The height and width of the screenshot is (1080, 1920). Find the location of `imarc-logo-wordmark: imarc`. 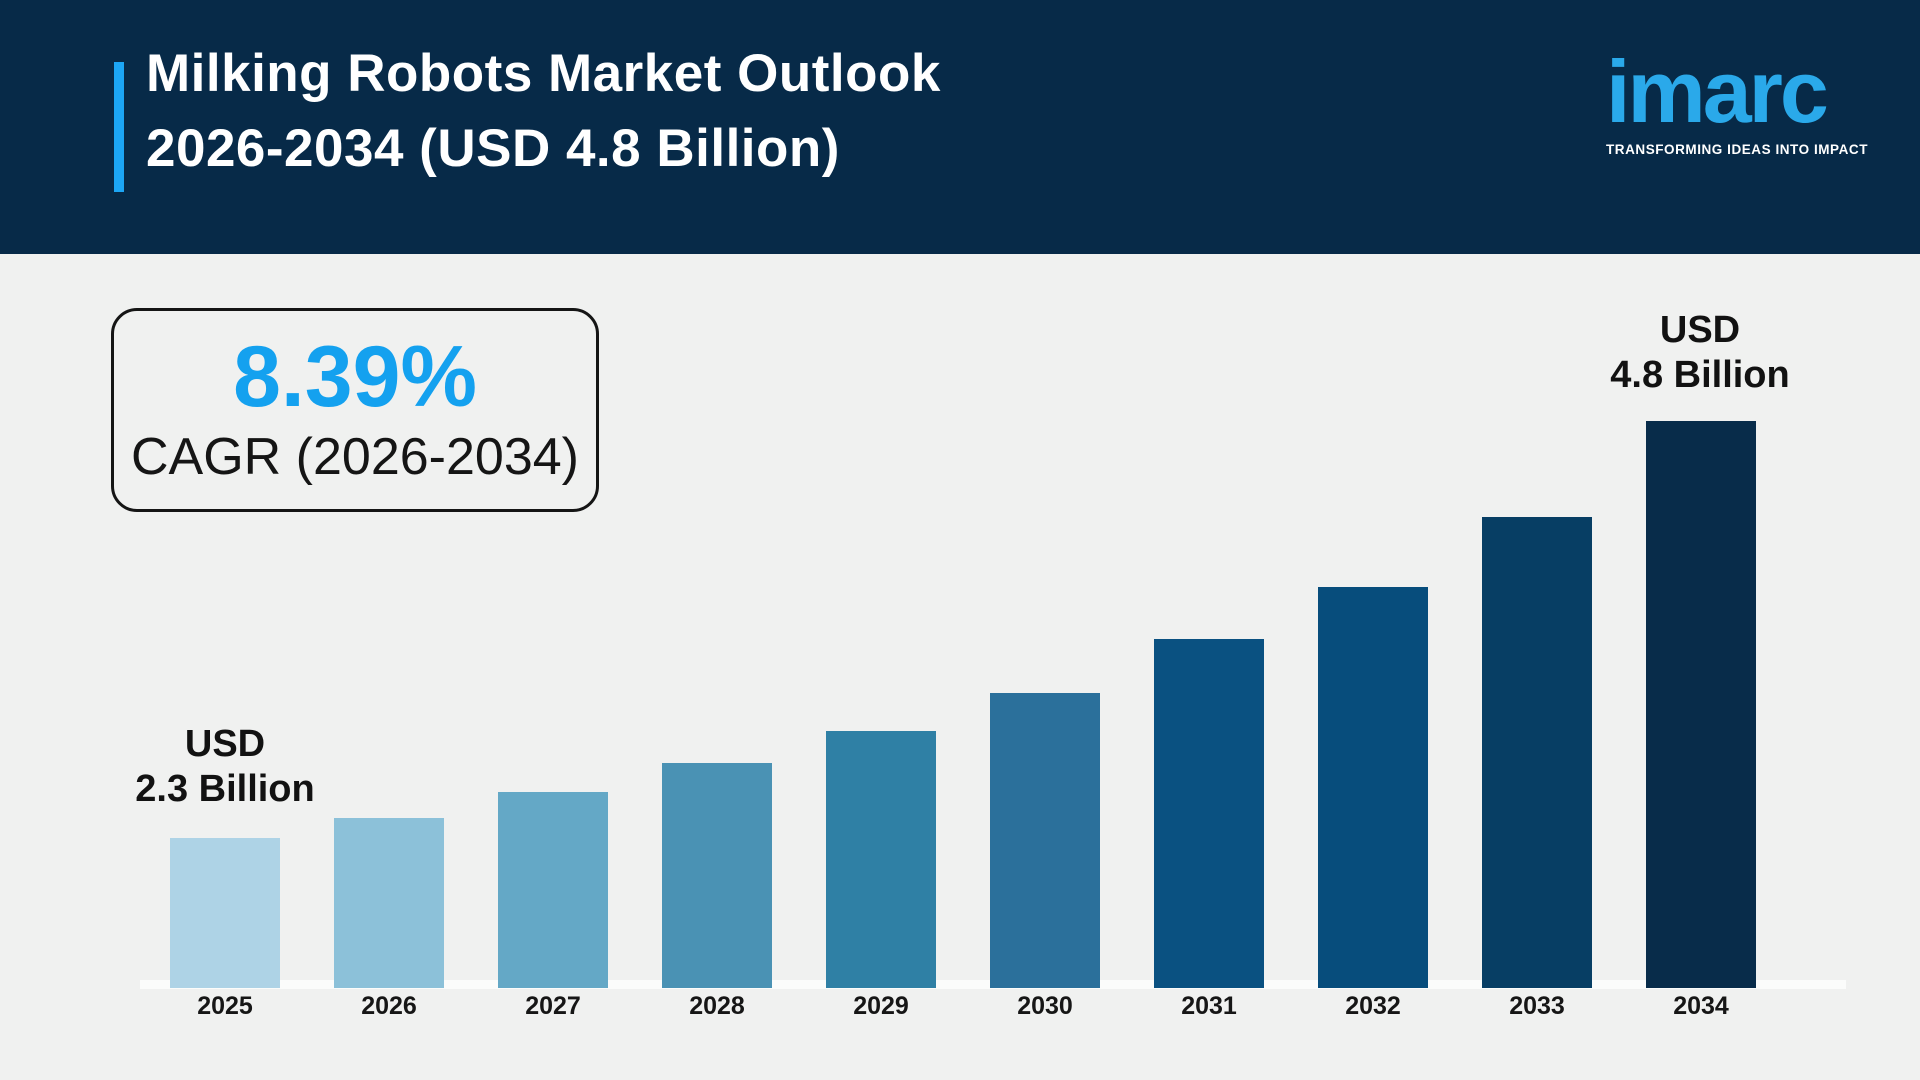

imarc-logo-wordmark: imarc is located at coordinates (1717, 91).